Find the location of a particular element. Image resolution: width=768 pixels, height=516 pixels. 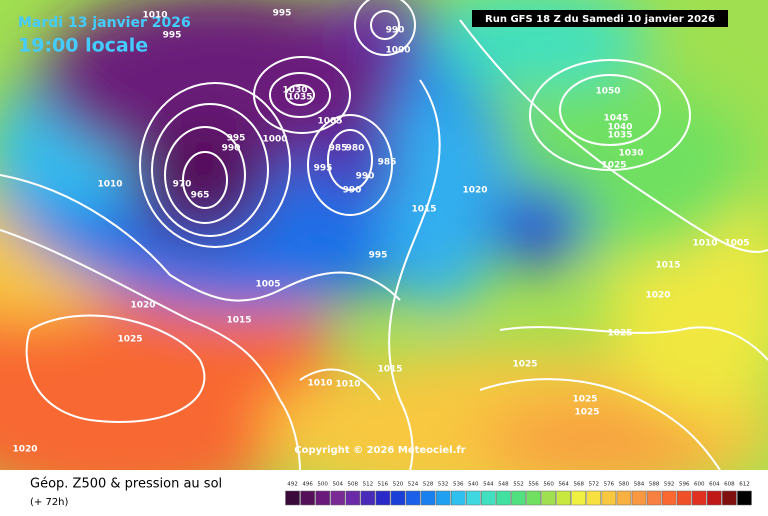

isobar-label: 1040 is located at coordinates (619, 128).